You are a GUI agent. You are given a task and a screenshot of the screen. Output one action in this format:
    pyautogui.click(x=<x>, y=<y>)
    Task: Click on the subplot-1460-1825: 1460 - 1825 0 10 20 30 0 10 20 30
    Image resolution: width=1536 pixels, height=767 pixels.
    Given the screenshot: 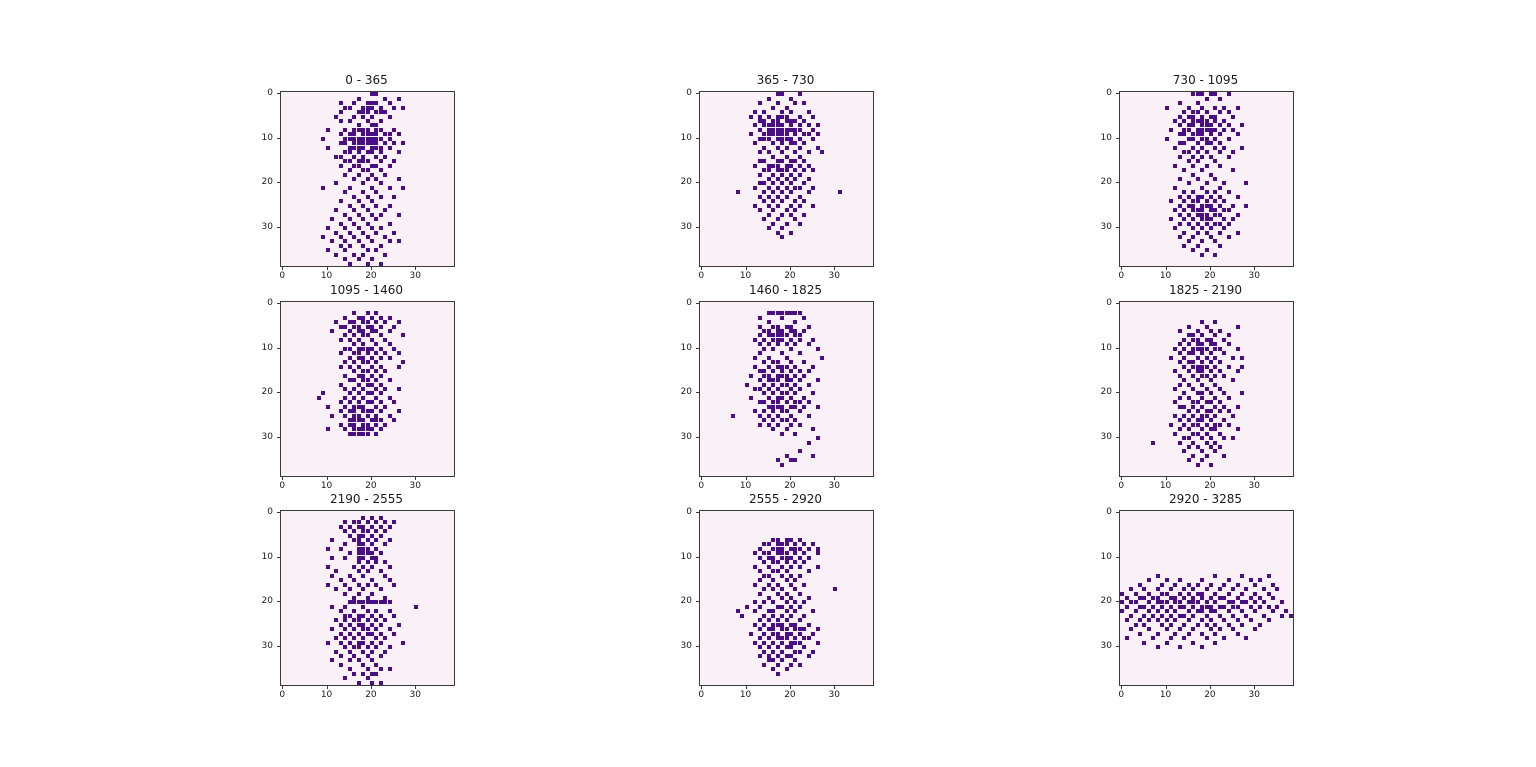 What is the action you would take?
    pyautogui.click(x=776, y=392)
    